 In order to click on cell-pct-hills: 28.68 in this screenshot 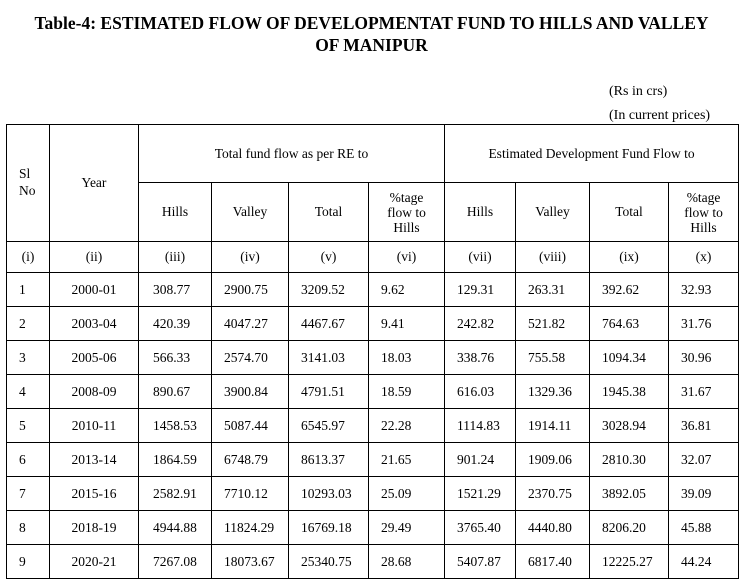, I will do `click(406, 561)`.